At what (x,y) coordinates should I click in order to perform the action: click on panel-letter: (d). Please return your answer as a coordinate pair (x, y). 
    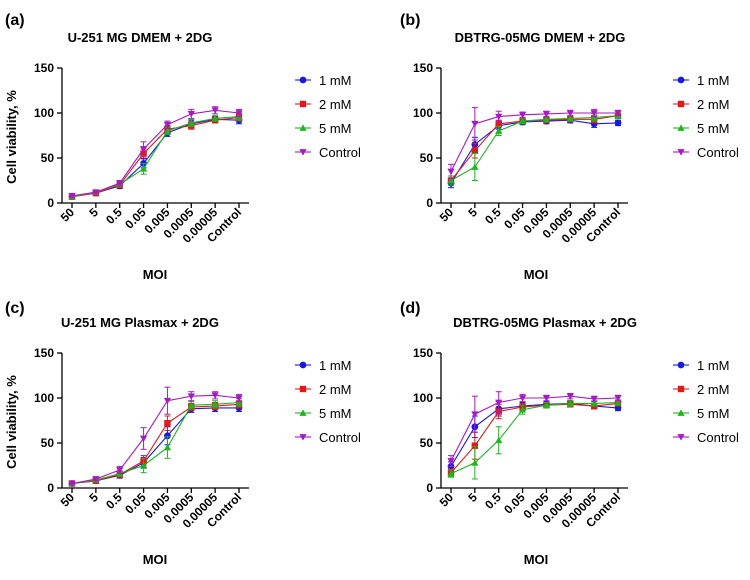
    Looking at the image, I should click on (410, 308).